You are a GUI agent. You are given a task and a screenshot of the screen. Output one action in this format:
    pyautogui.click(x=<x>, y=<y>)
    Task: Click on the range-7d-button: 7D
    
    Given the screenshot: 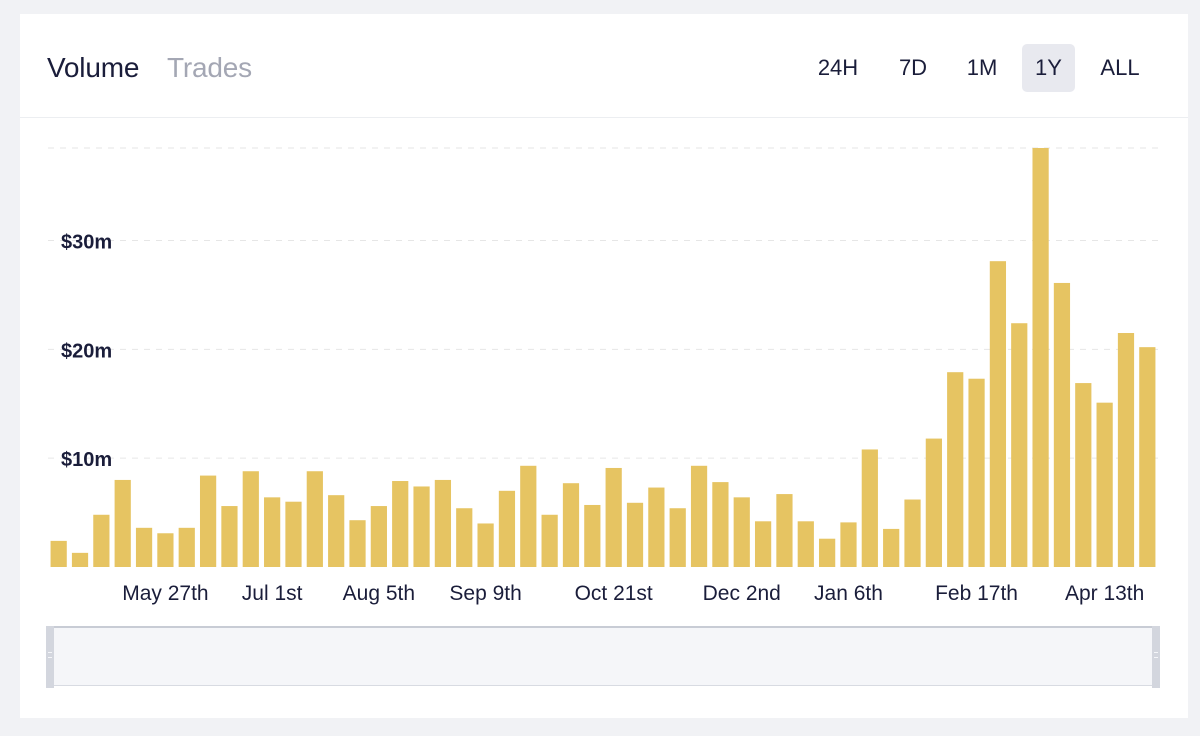 What is the action you would take?
    pyautogui.click(x=913, y=67)
    